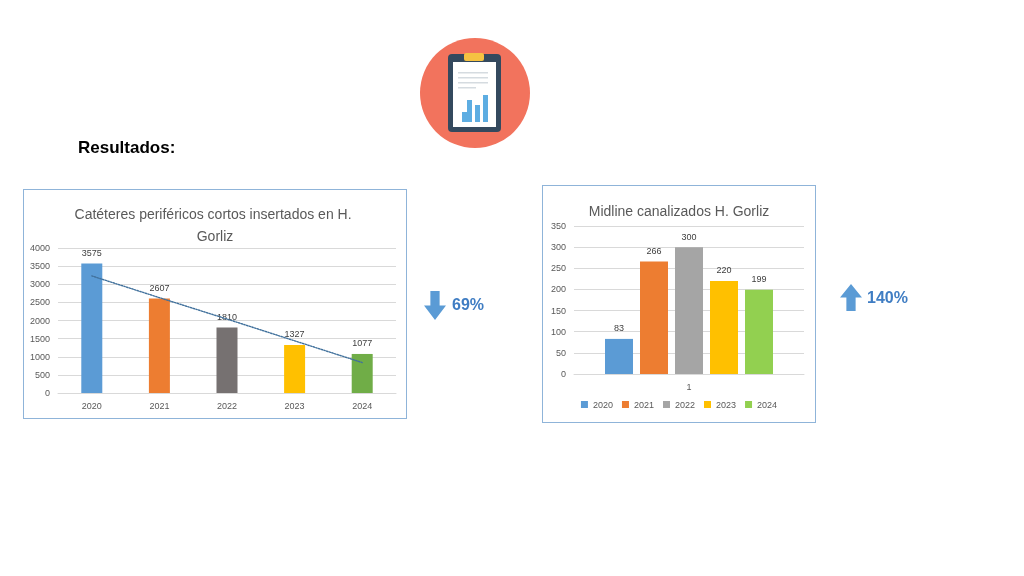 This screenshot has height=576, width=1024. Describe the element at coordinates (724, 270) in the screenshot. I see `data-label: 220` at that location.